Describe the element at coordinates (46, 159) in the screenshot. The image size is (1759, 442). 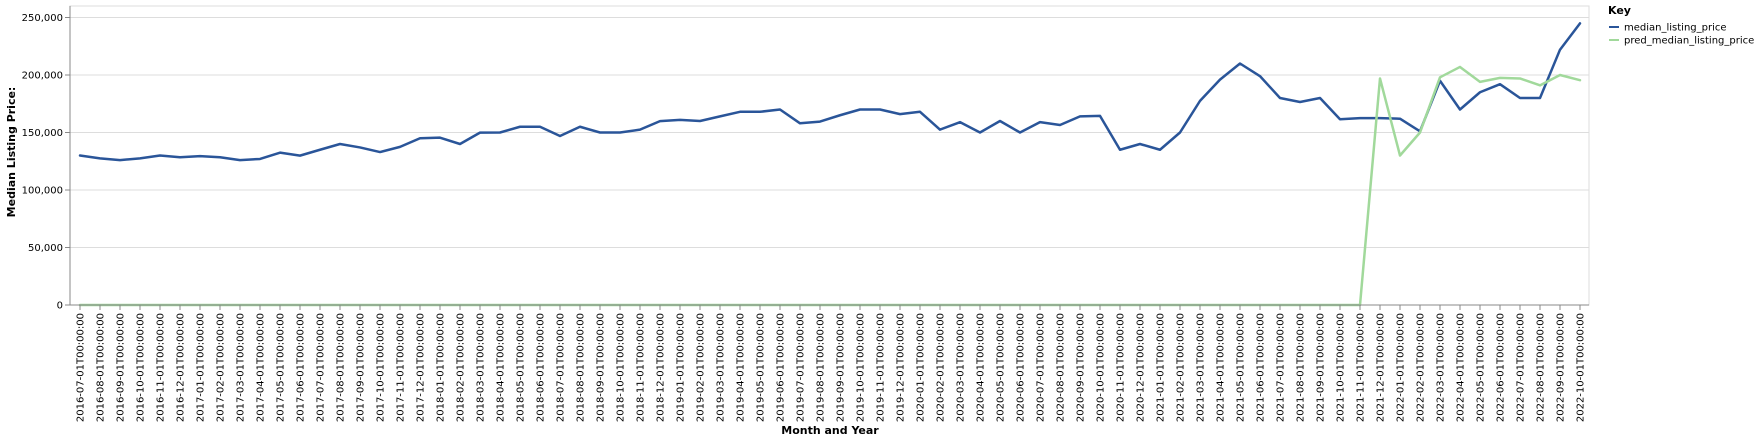
I see `y-axis: 0 50,000 100,000 150,000 200,000 250,000` at that location.